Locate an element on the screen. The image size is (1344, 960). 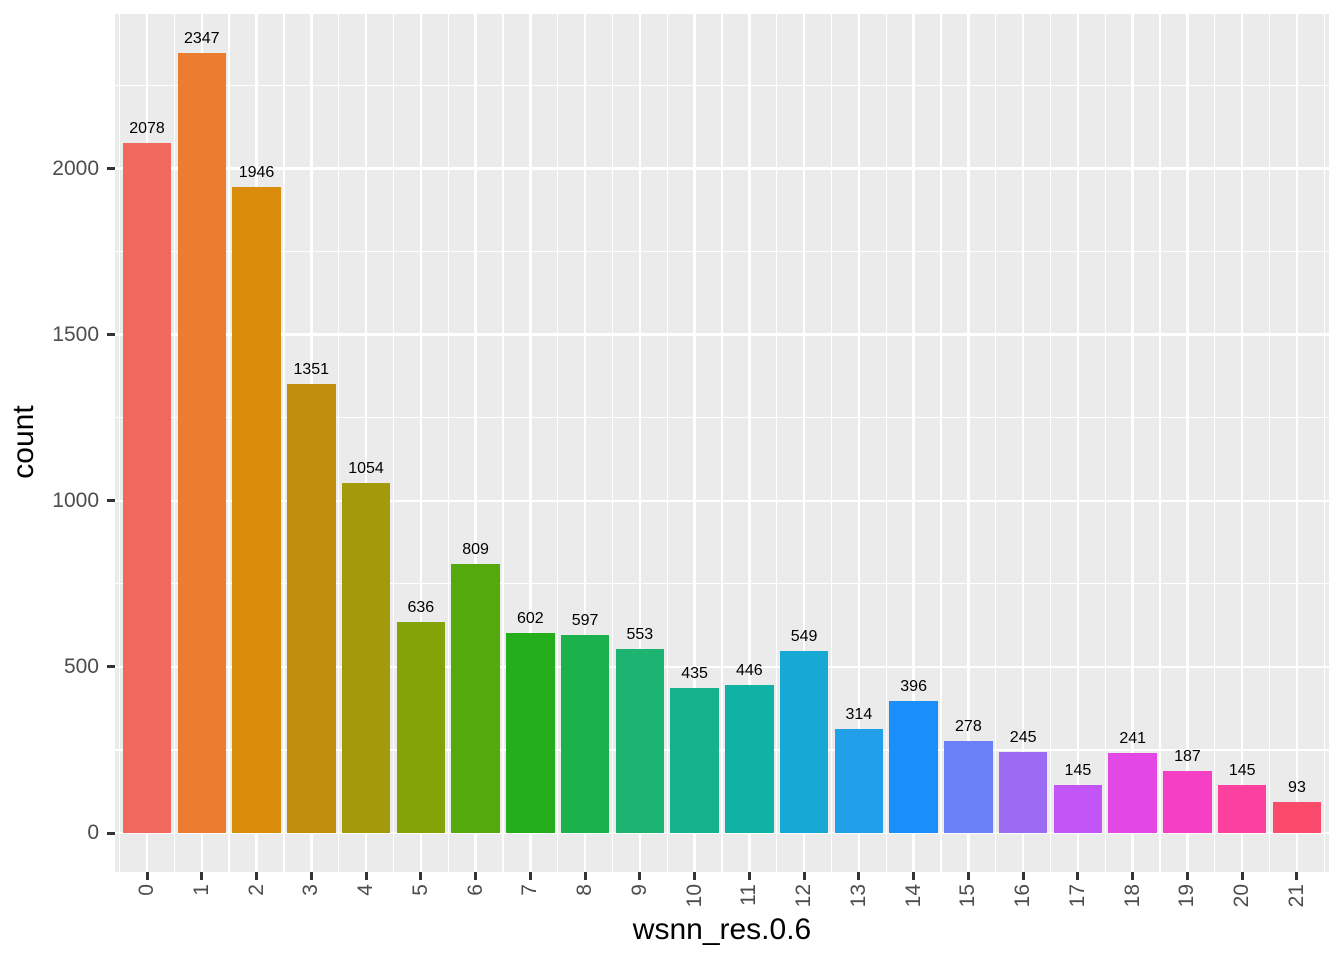
bar-value-label: 314 is located at coordinates (859, 714).